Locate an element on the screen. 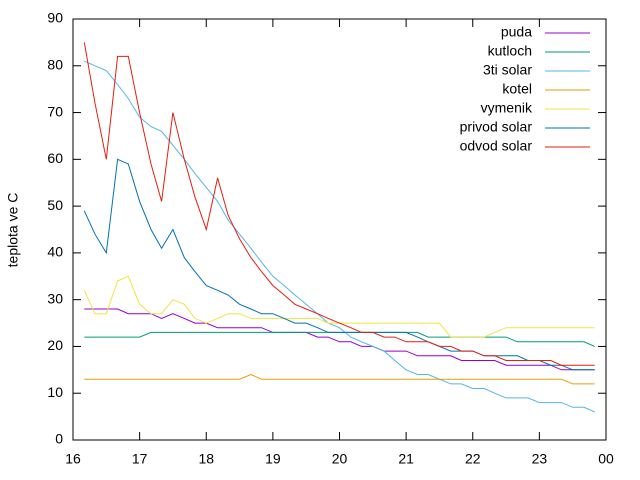 The image size is (640, 480). y-tick-label: 10 is located at coordinates (55, 392).